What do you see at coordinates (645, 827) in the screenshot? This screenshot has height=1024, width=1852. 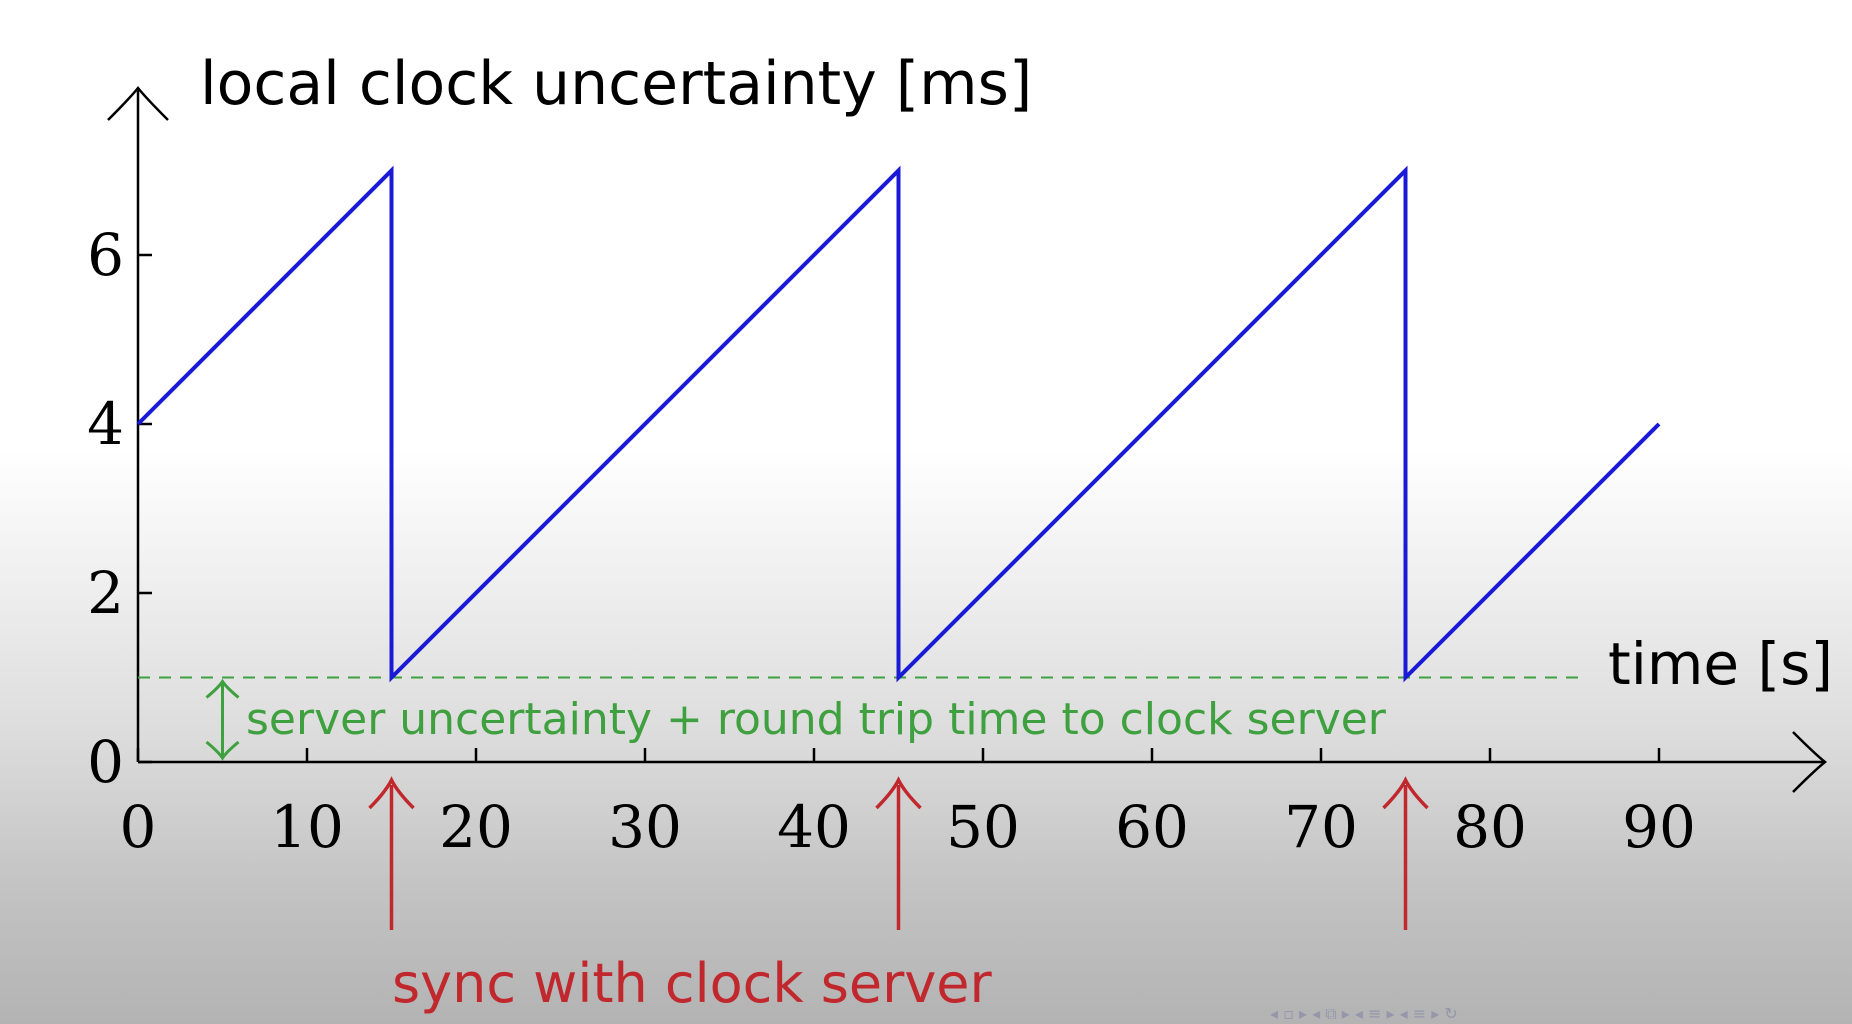 I see `x-tick-label: 30` at bounding box center [645, 827].